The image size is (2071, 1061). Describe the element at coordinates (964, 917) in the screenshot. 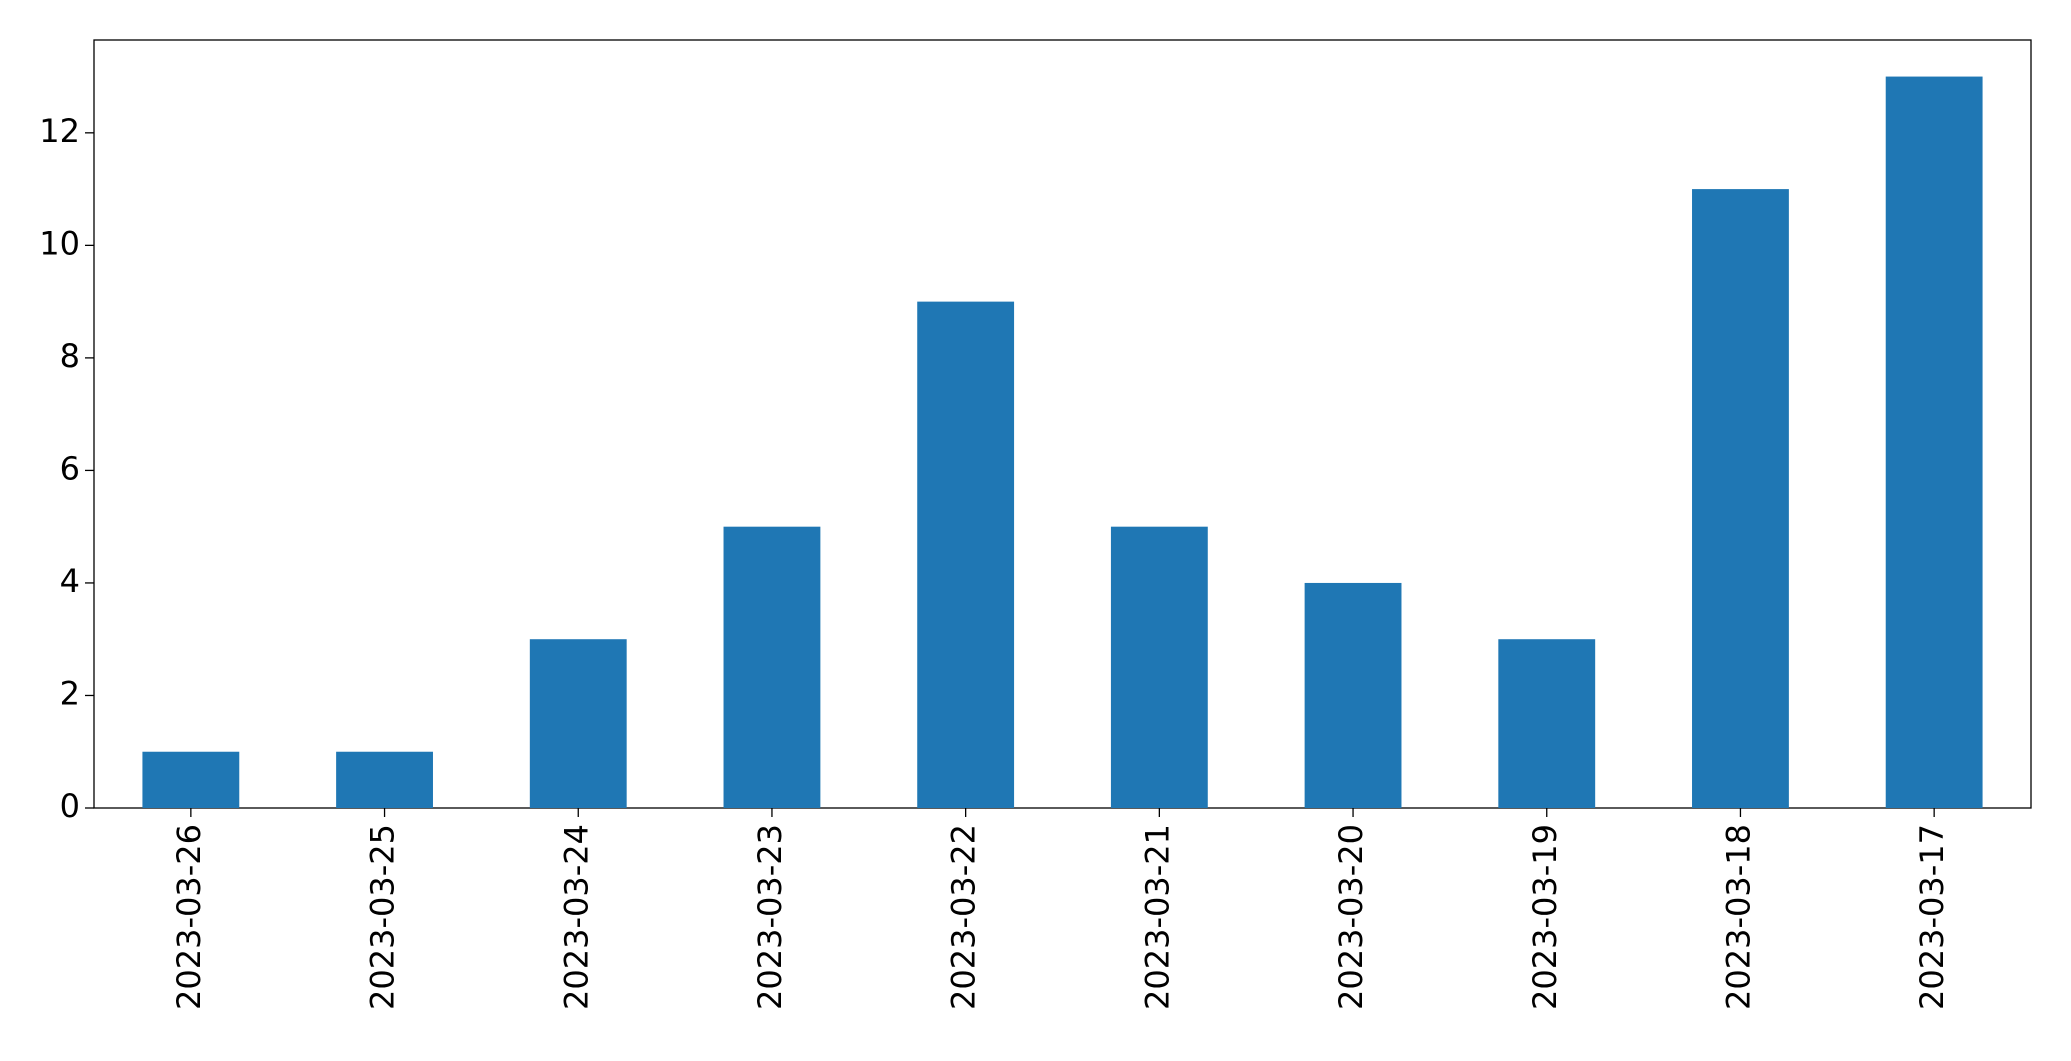

I see `x-tick-label: 2023-03-22` at that location.